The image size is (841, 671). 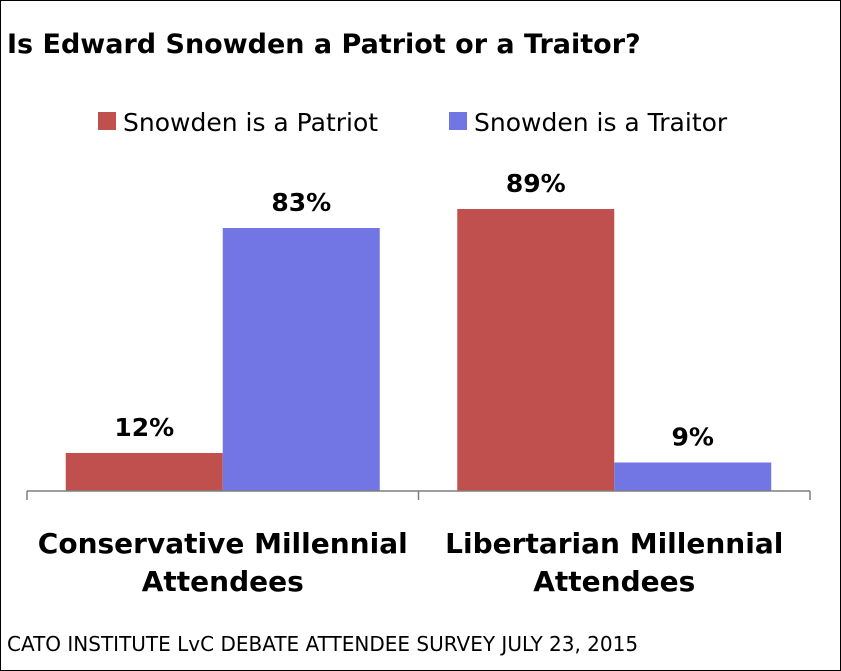 I want to click on legend-swatch-traitor, so click(x=458, y=121).